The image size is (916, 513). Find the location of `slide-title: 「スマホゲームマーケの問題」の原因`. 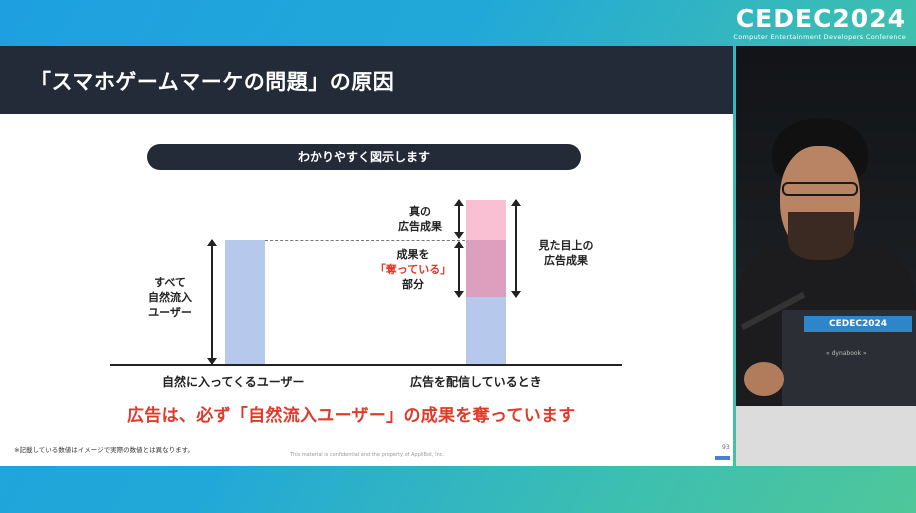

slide-title: 「スマホゲームマーケの問題」の原因 is located at coordinates (212, 82).